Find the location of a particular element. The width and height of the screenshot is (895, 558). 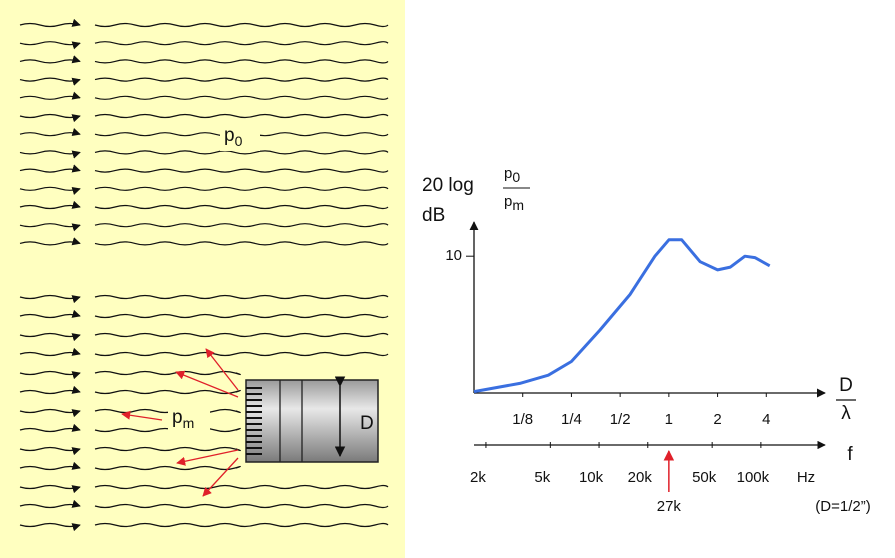

resonance-label: 27k is located at coordinates (669, 506).